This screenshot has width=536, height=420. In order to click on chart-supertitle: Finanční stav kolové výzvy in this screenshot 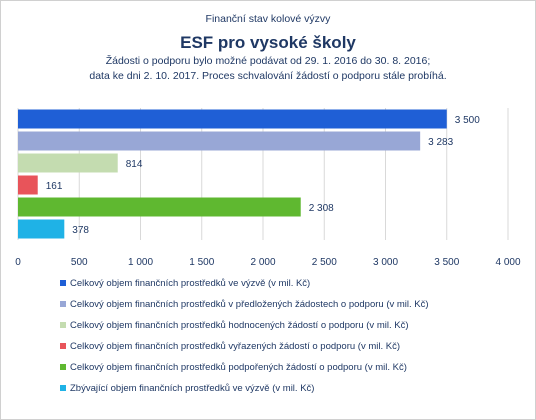, I will do `click(269, 19)`.